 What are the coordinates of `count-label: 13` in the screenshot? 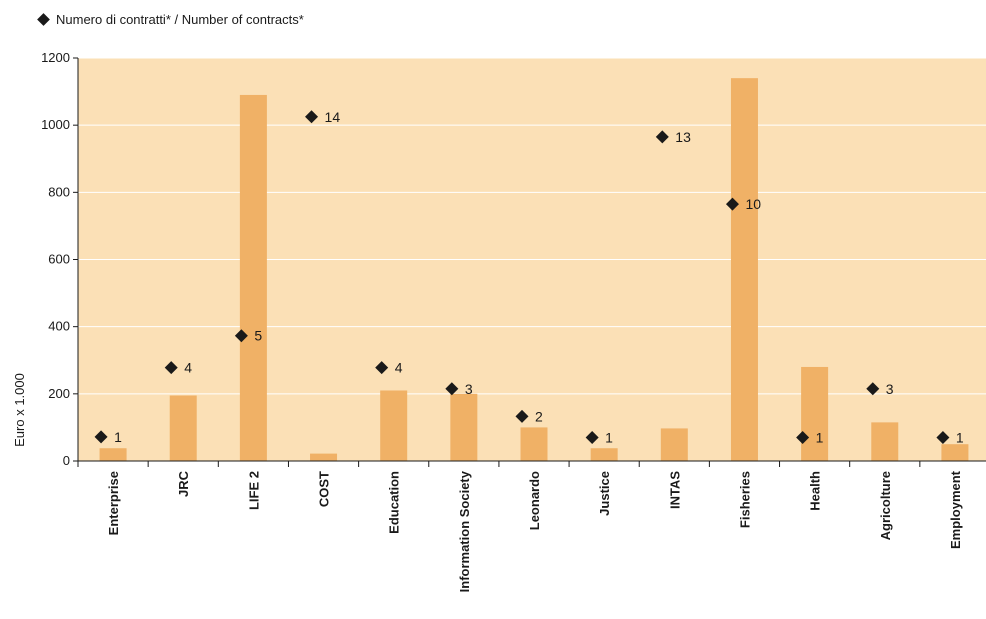 It's located at (683, 137).